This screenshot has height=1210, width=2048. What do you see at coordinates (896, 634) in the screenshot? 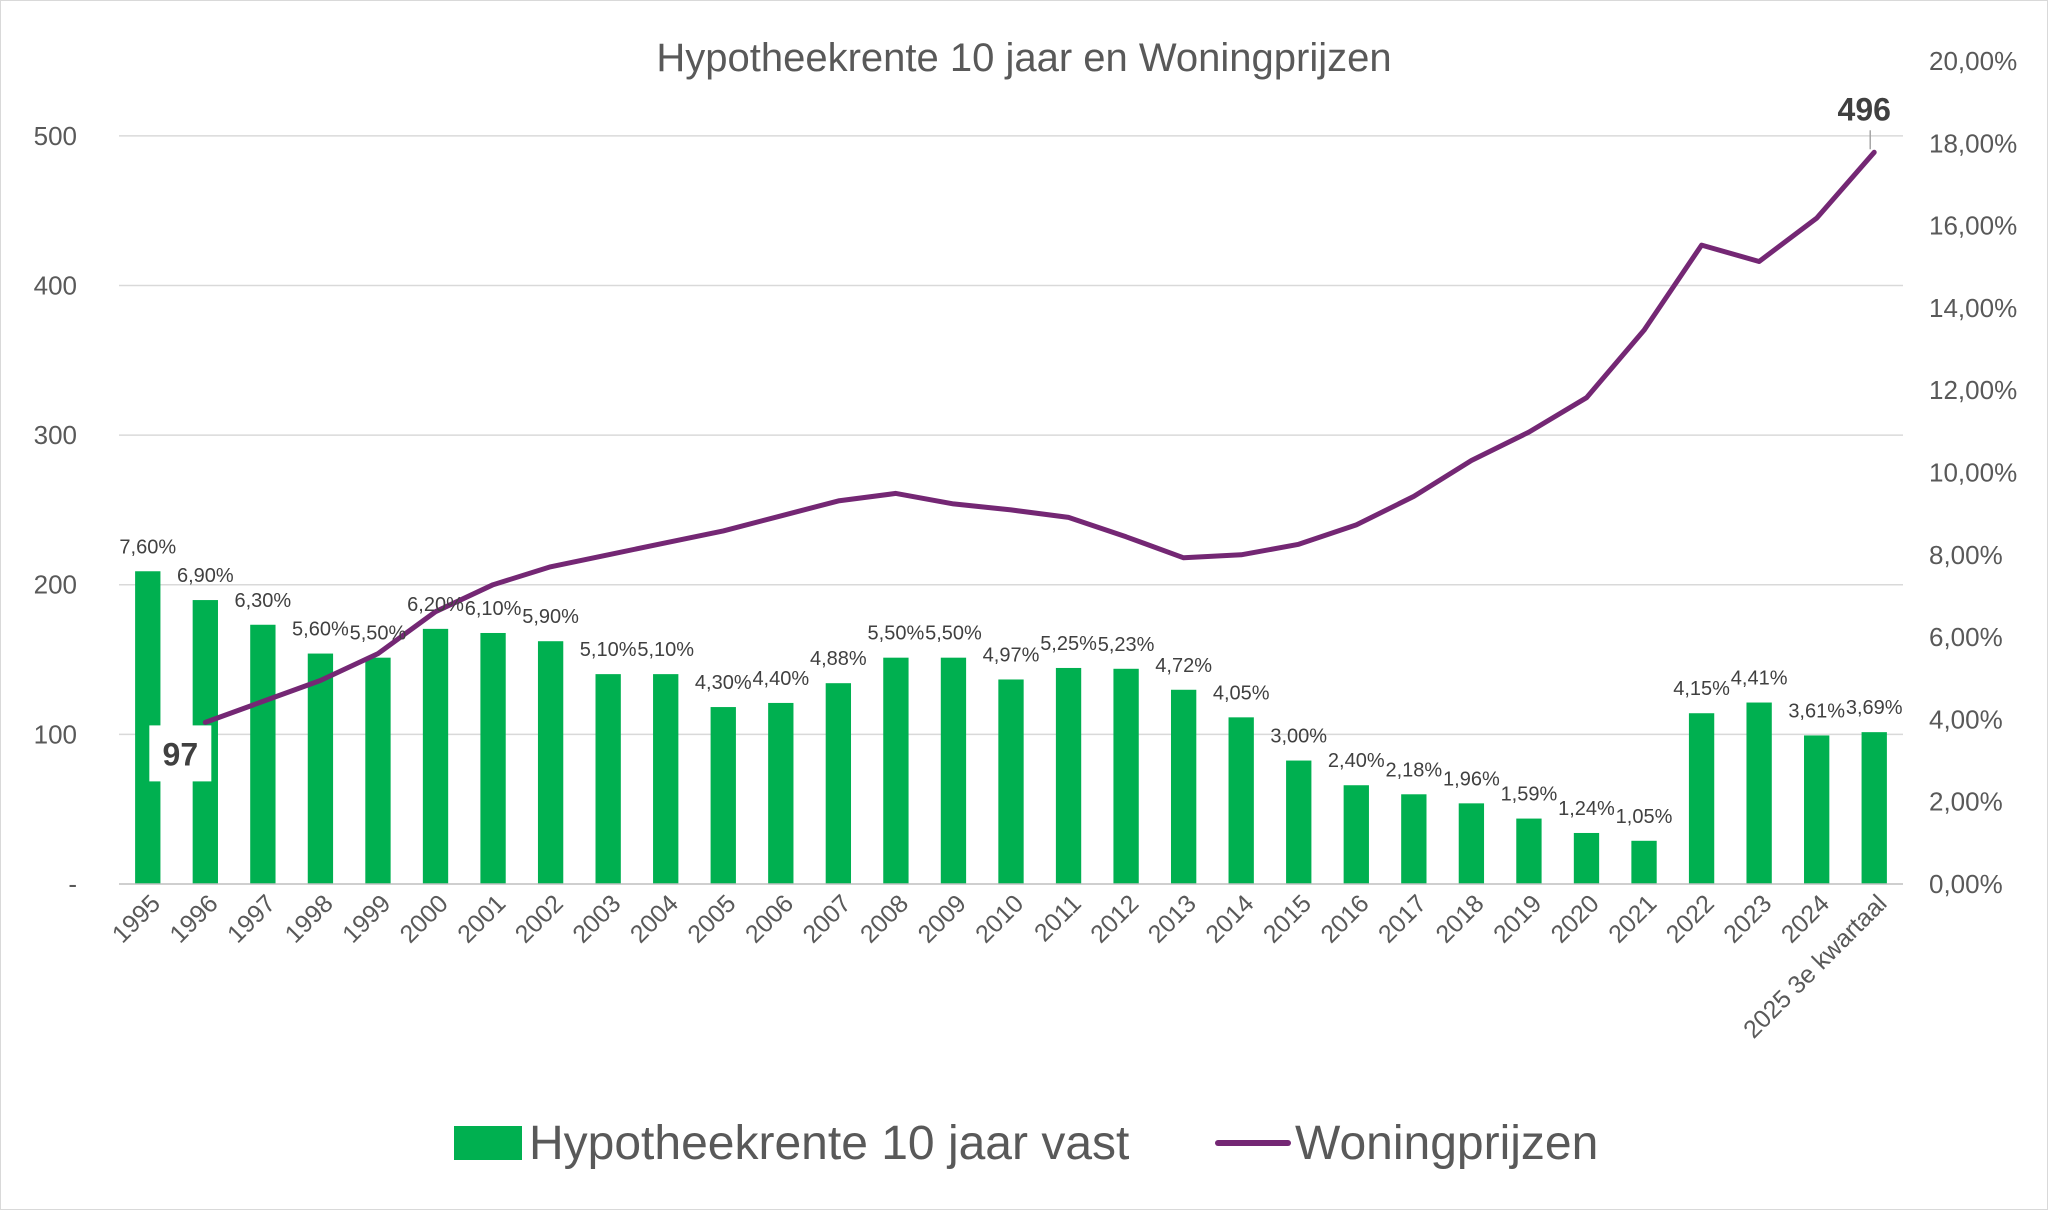
I see `bar-label-2008: 5,50%` at bounding box center [896, 634].